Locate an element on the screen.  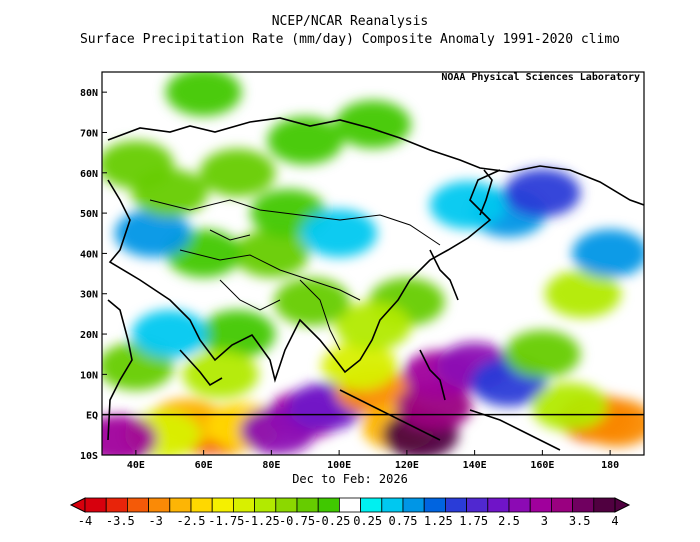
colorbar-label: -2.5 is located at coordinates (191, 521).